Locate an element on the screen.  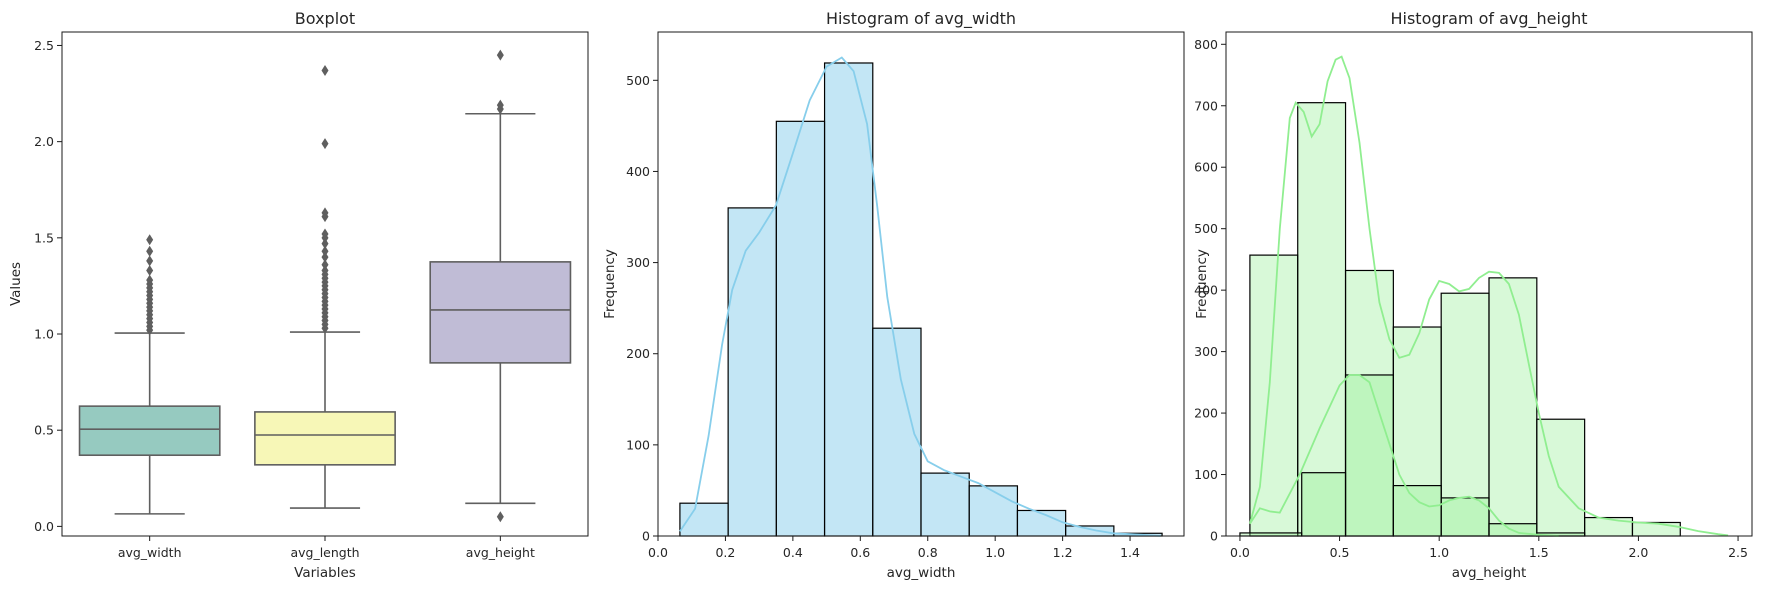
y-tick-label: 0.0 is located at coordinates (44, 526).